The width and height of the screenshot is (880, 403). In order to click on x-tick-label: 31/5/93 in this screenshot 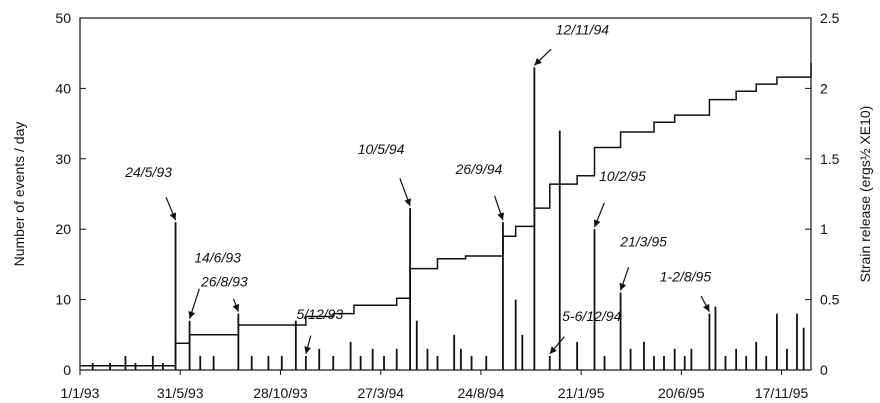, I will do `click(180, 393)`.